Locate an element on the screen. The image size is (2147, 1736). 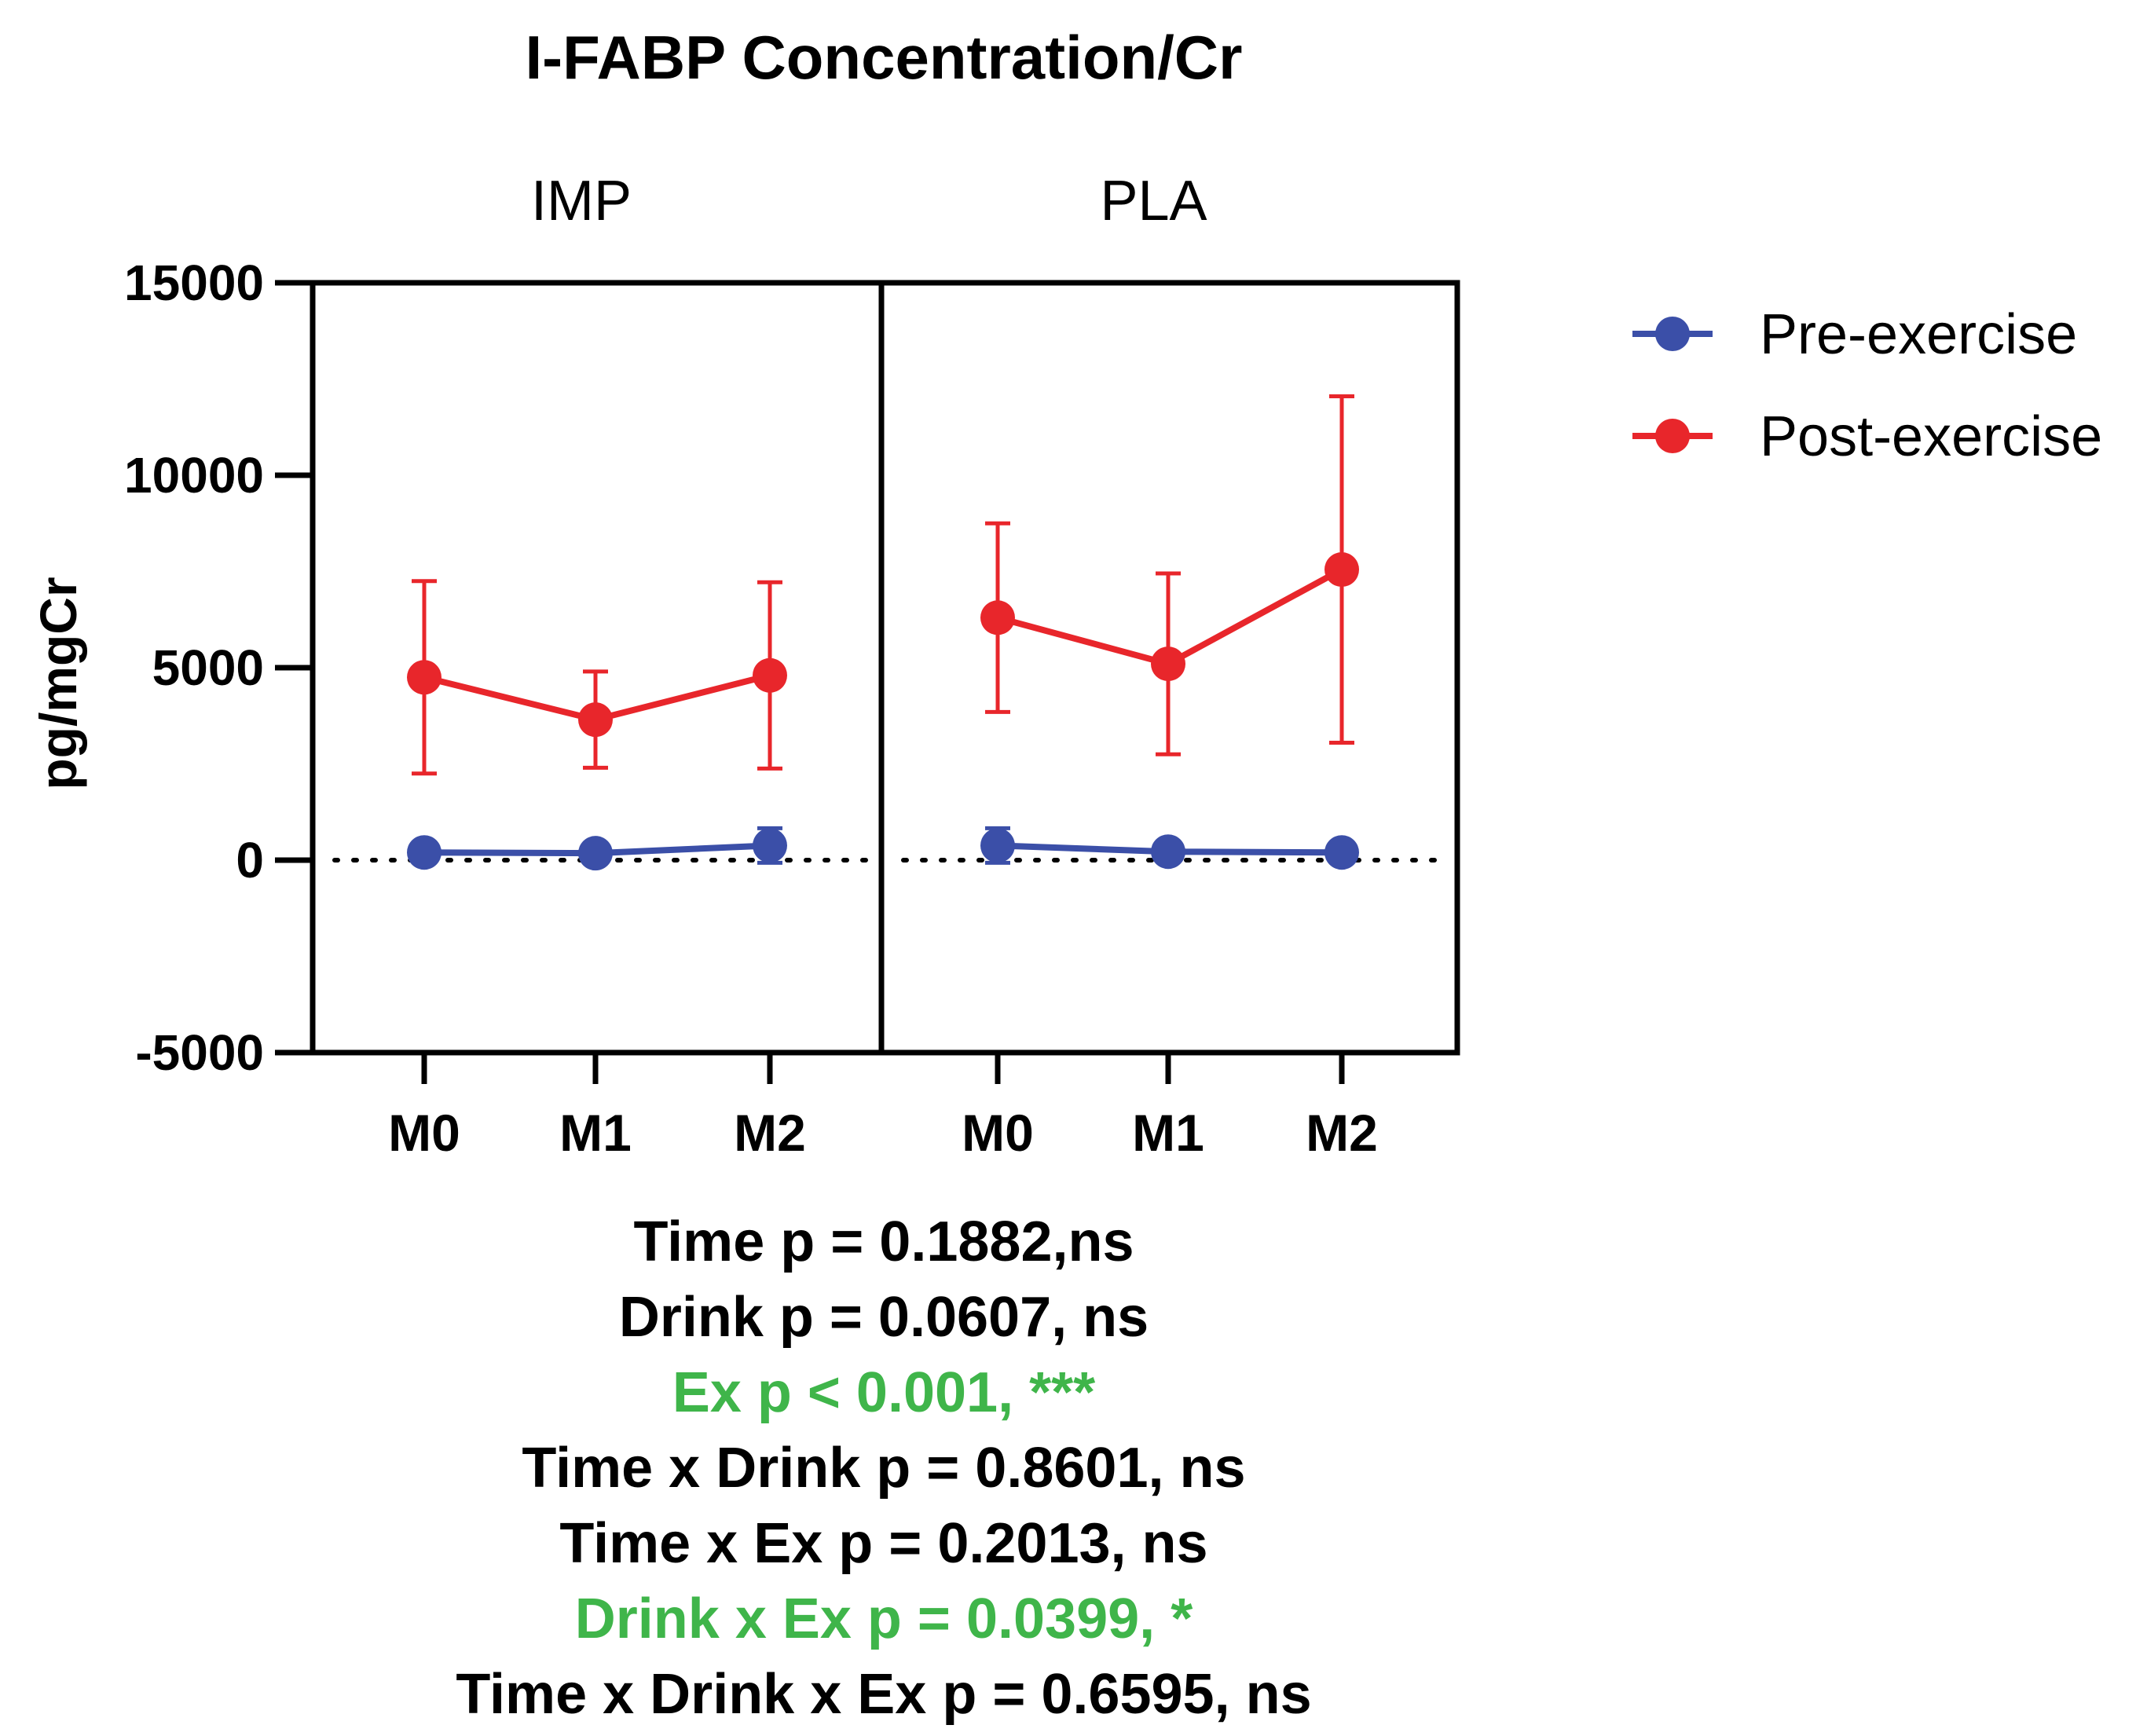
panel-label: PLA is located at coordinates (1153, 202).